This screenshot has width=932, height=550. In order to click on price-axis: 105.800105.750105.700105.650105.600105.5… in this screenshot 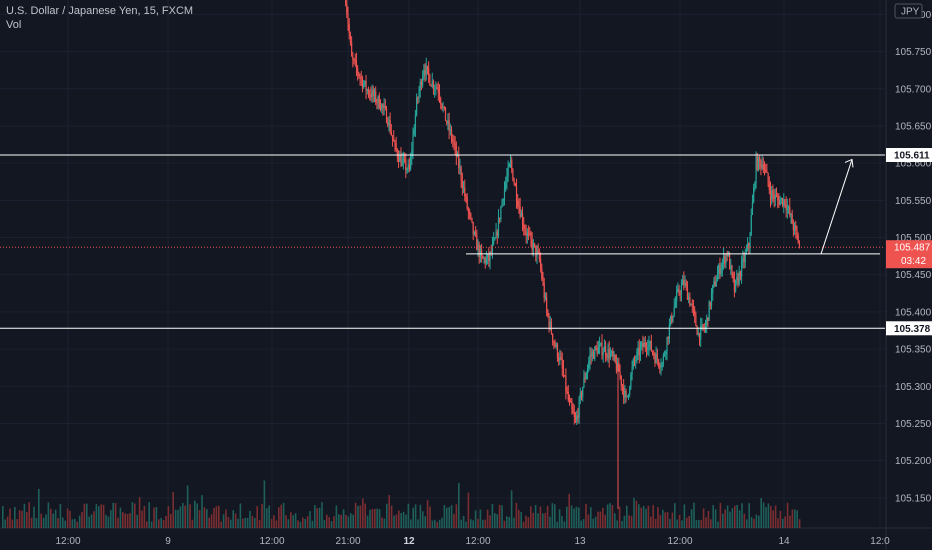, I will do `click(913, 257)`.